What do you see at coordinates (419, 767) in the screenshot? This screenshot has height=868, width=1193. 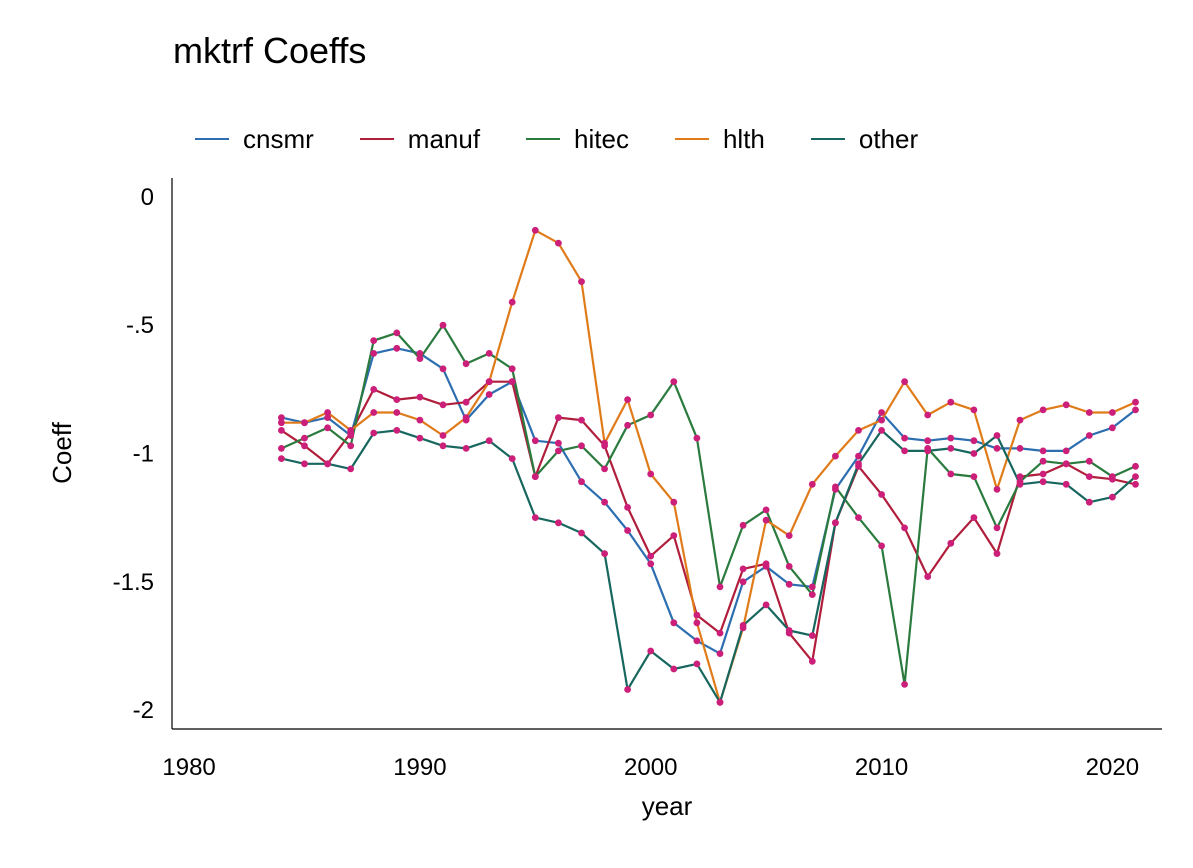 I see `x-tick-label: 1990` at bounding box center [419, 767].